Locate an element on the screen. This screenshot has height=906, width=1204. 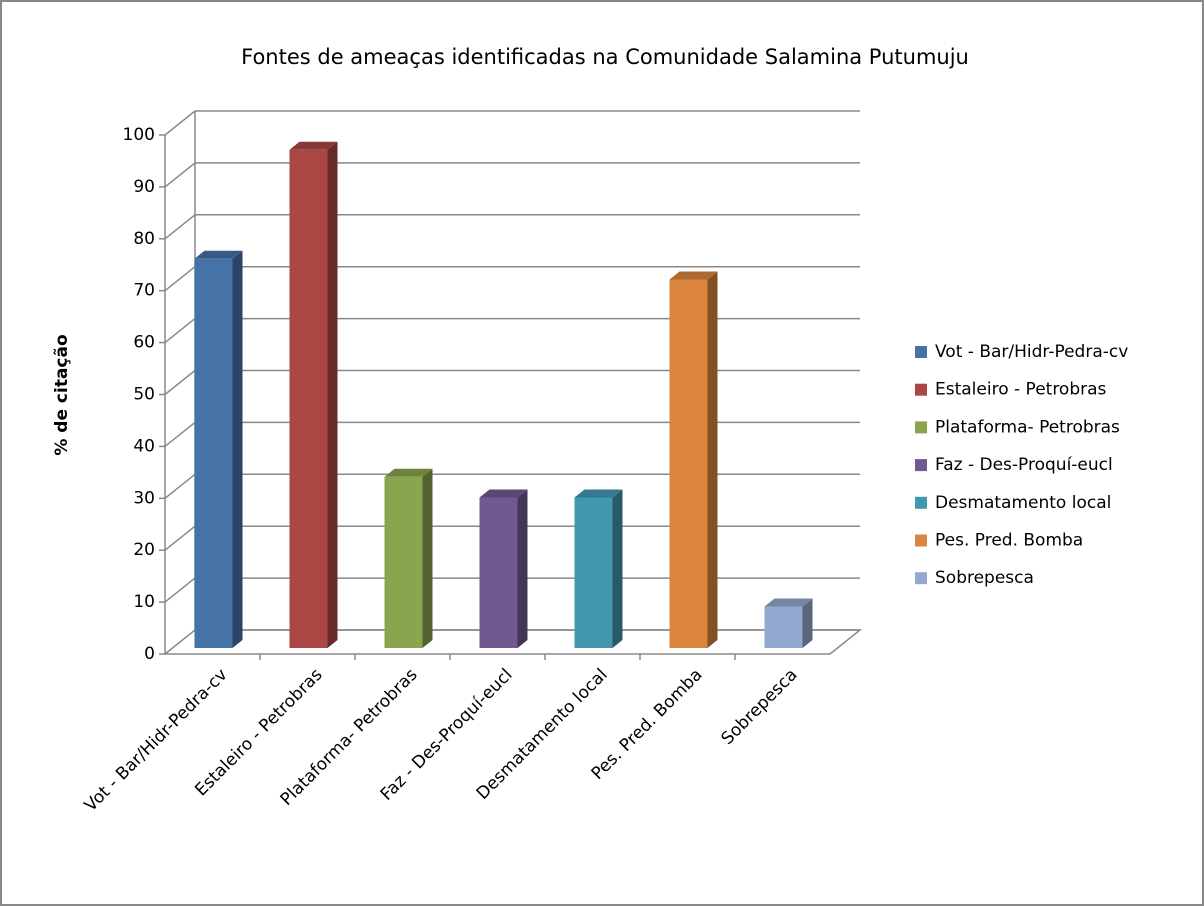
y-tick-label: 0 is located at coordinates (149, 654).